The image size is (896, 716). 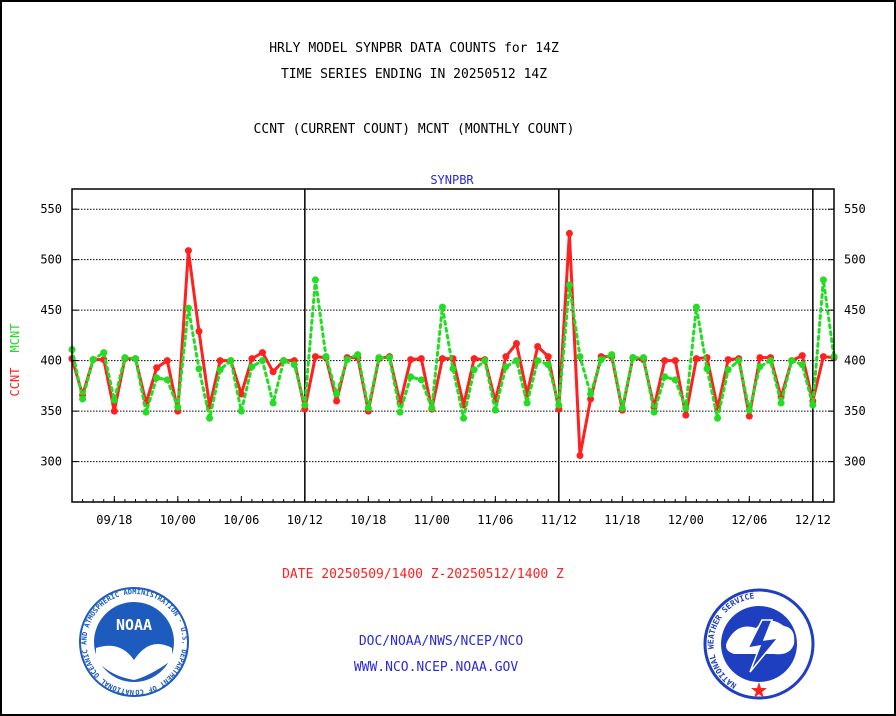 What do you see at coordinates (15, 338) in the screenshot?
I see `ylabel-mcnt: MCNT` at bounding box center [15, 338].